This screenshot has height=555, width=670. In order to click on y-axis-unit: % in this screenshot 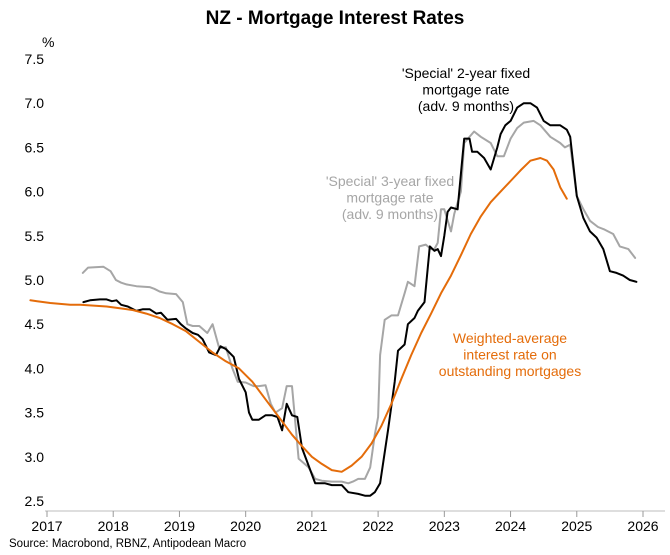, I will do `click(48, 42)`.